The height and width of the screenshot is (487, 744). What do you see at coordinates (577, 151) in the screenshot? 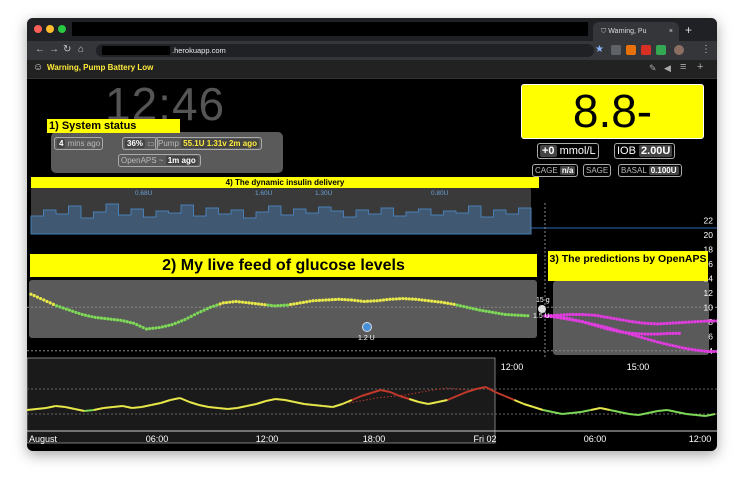
I see `units-label: mmol/L` at bounding box center [577, 151].